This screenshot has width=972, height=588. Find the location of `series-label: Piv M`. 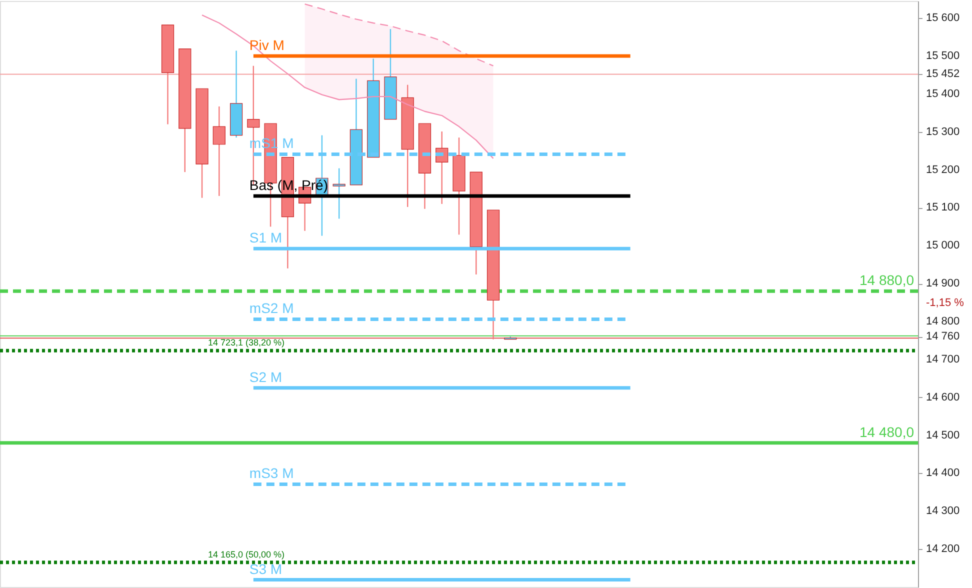

series-label: Piv M is located at coordinates (266, 44).